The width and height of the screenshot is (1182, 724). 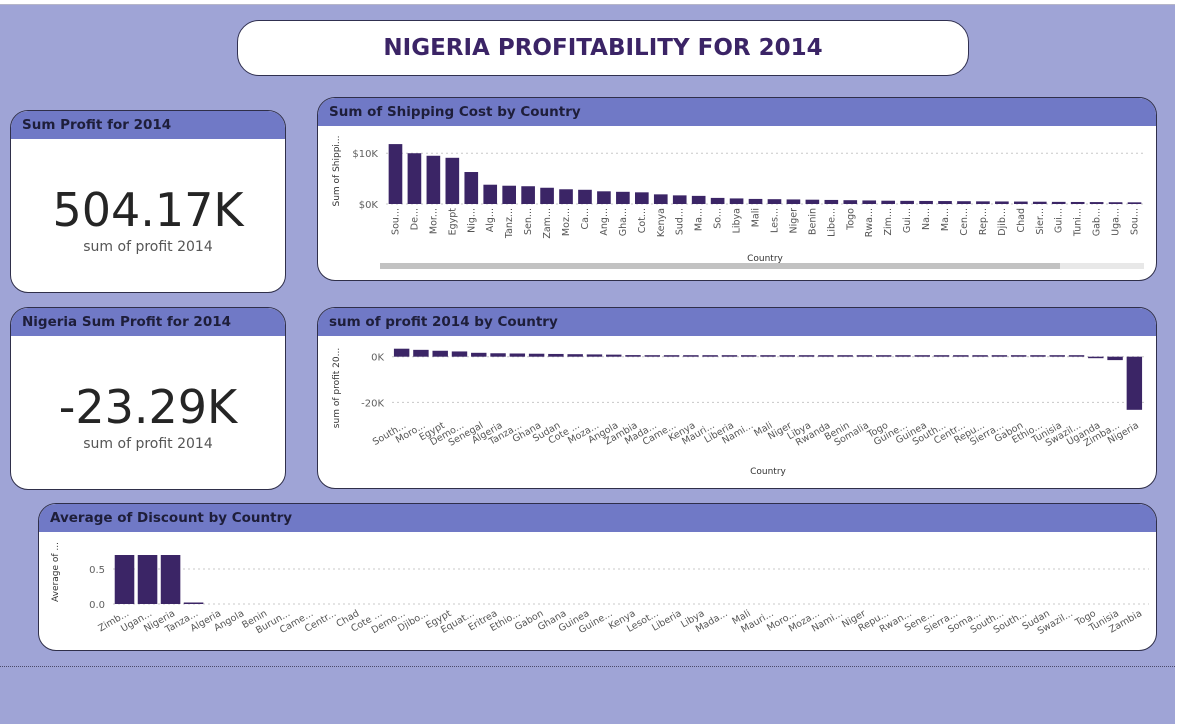 What do you see at coordinates (372, 403) in the screenshot?
I see `y-tick-label: -20K` at bounding box center [372, 403].